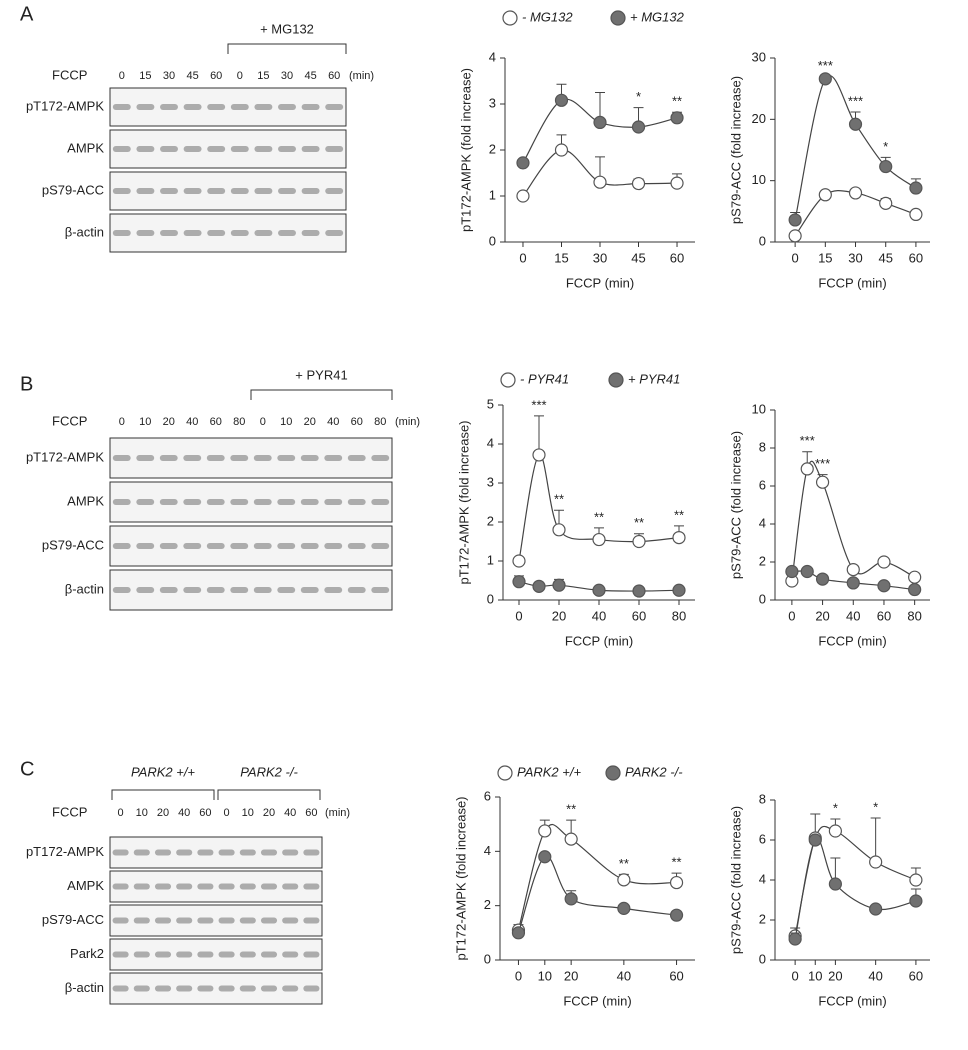 This screenshot has height=1050, width=968. What do you see at coordinates (759, 118) in the screenshot?
I see `y-tick-label: 20` at bounding box center [759, 118].